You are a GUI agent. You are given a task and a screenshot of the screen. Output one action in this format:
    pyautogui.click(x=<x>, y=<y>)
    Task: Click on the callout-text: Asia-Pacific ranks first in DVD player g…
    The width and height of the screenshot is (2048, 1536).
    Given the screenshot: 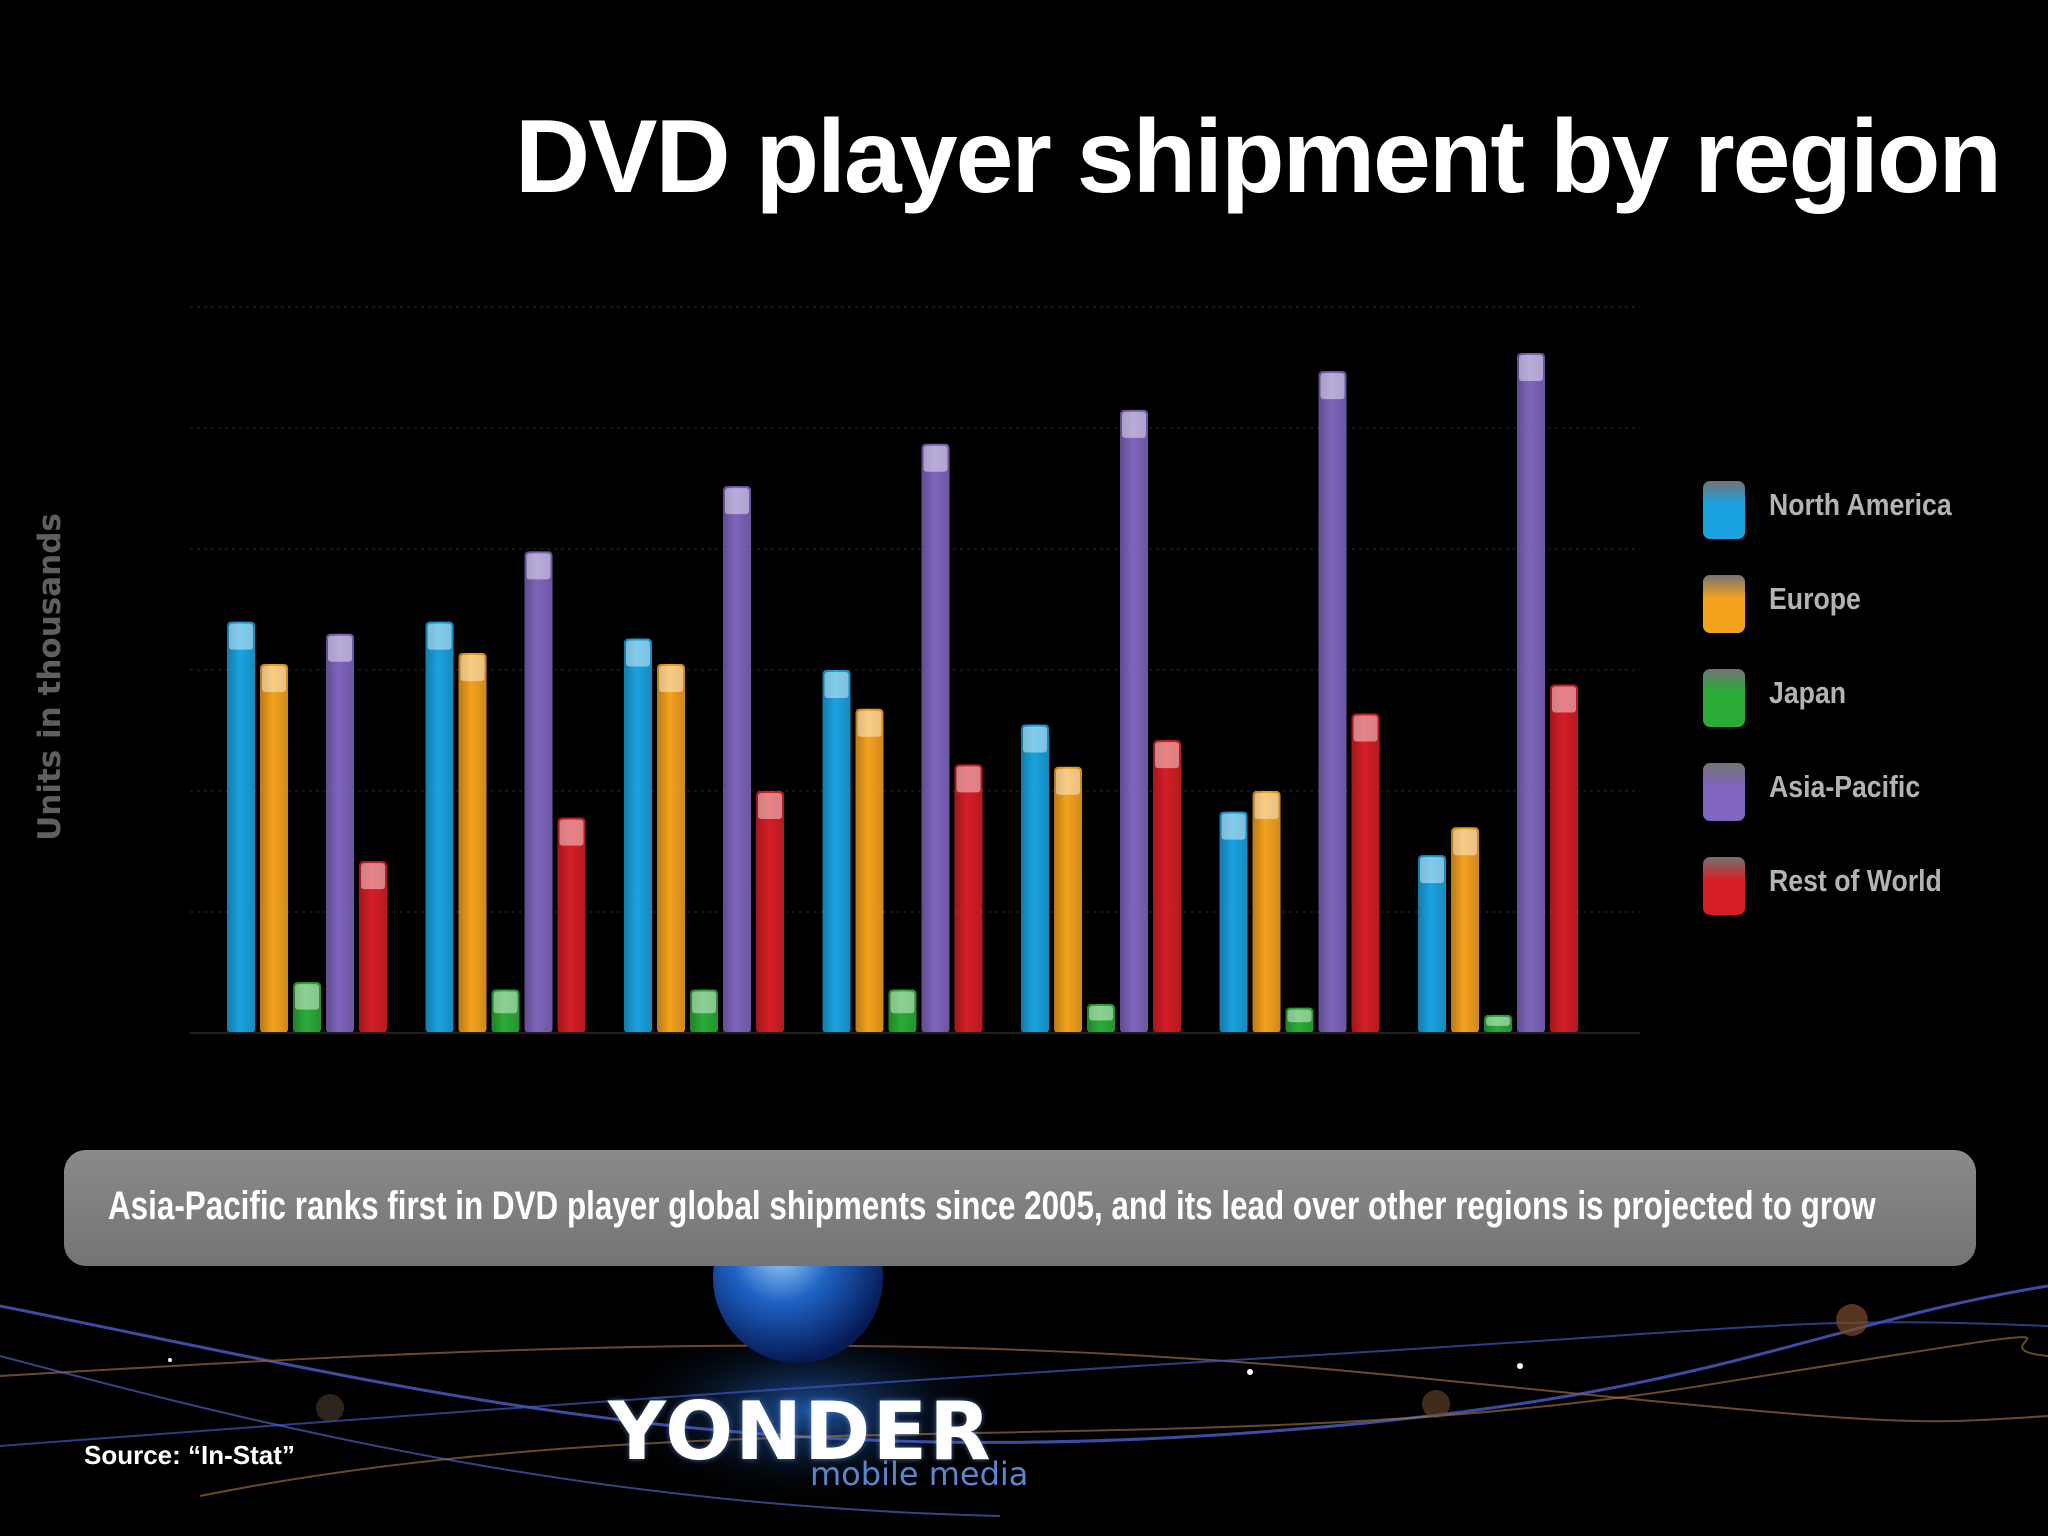 What is the action you would take?
    pyautogui.click(x=992, y=1206)
    